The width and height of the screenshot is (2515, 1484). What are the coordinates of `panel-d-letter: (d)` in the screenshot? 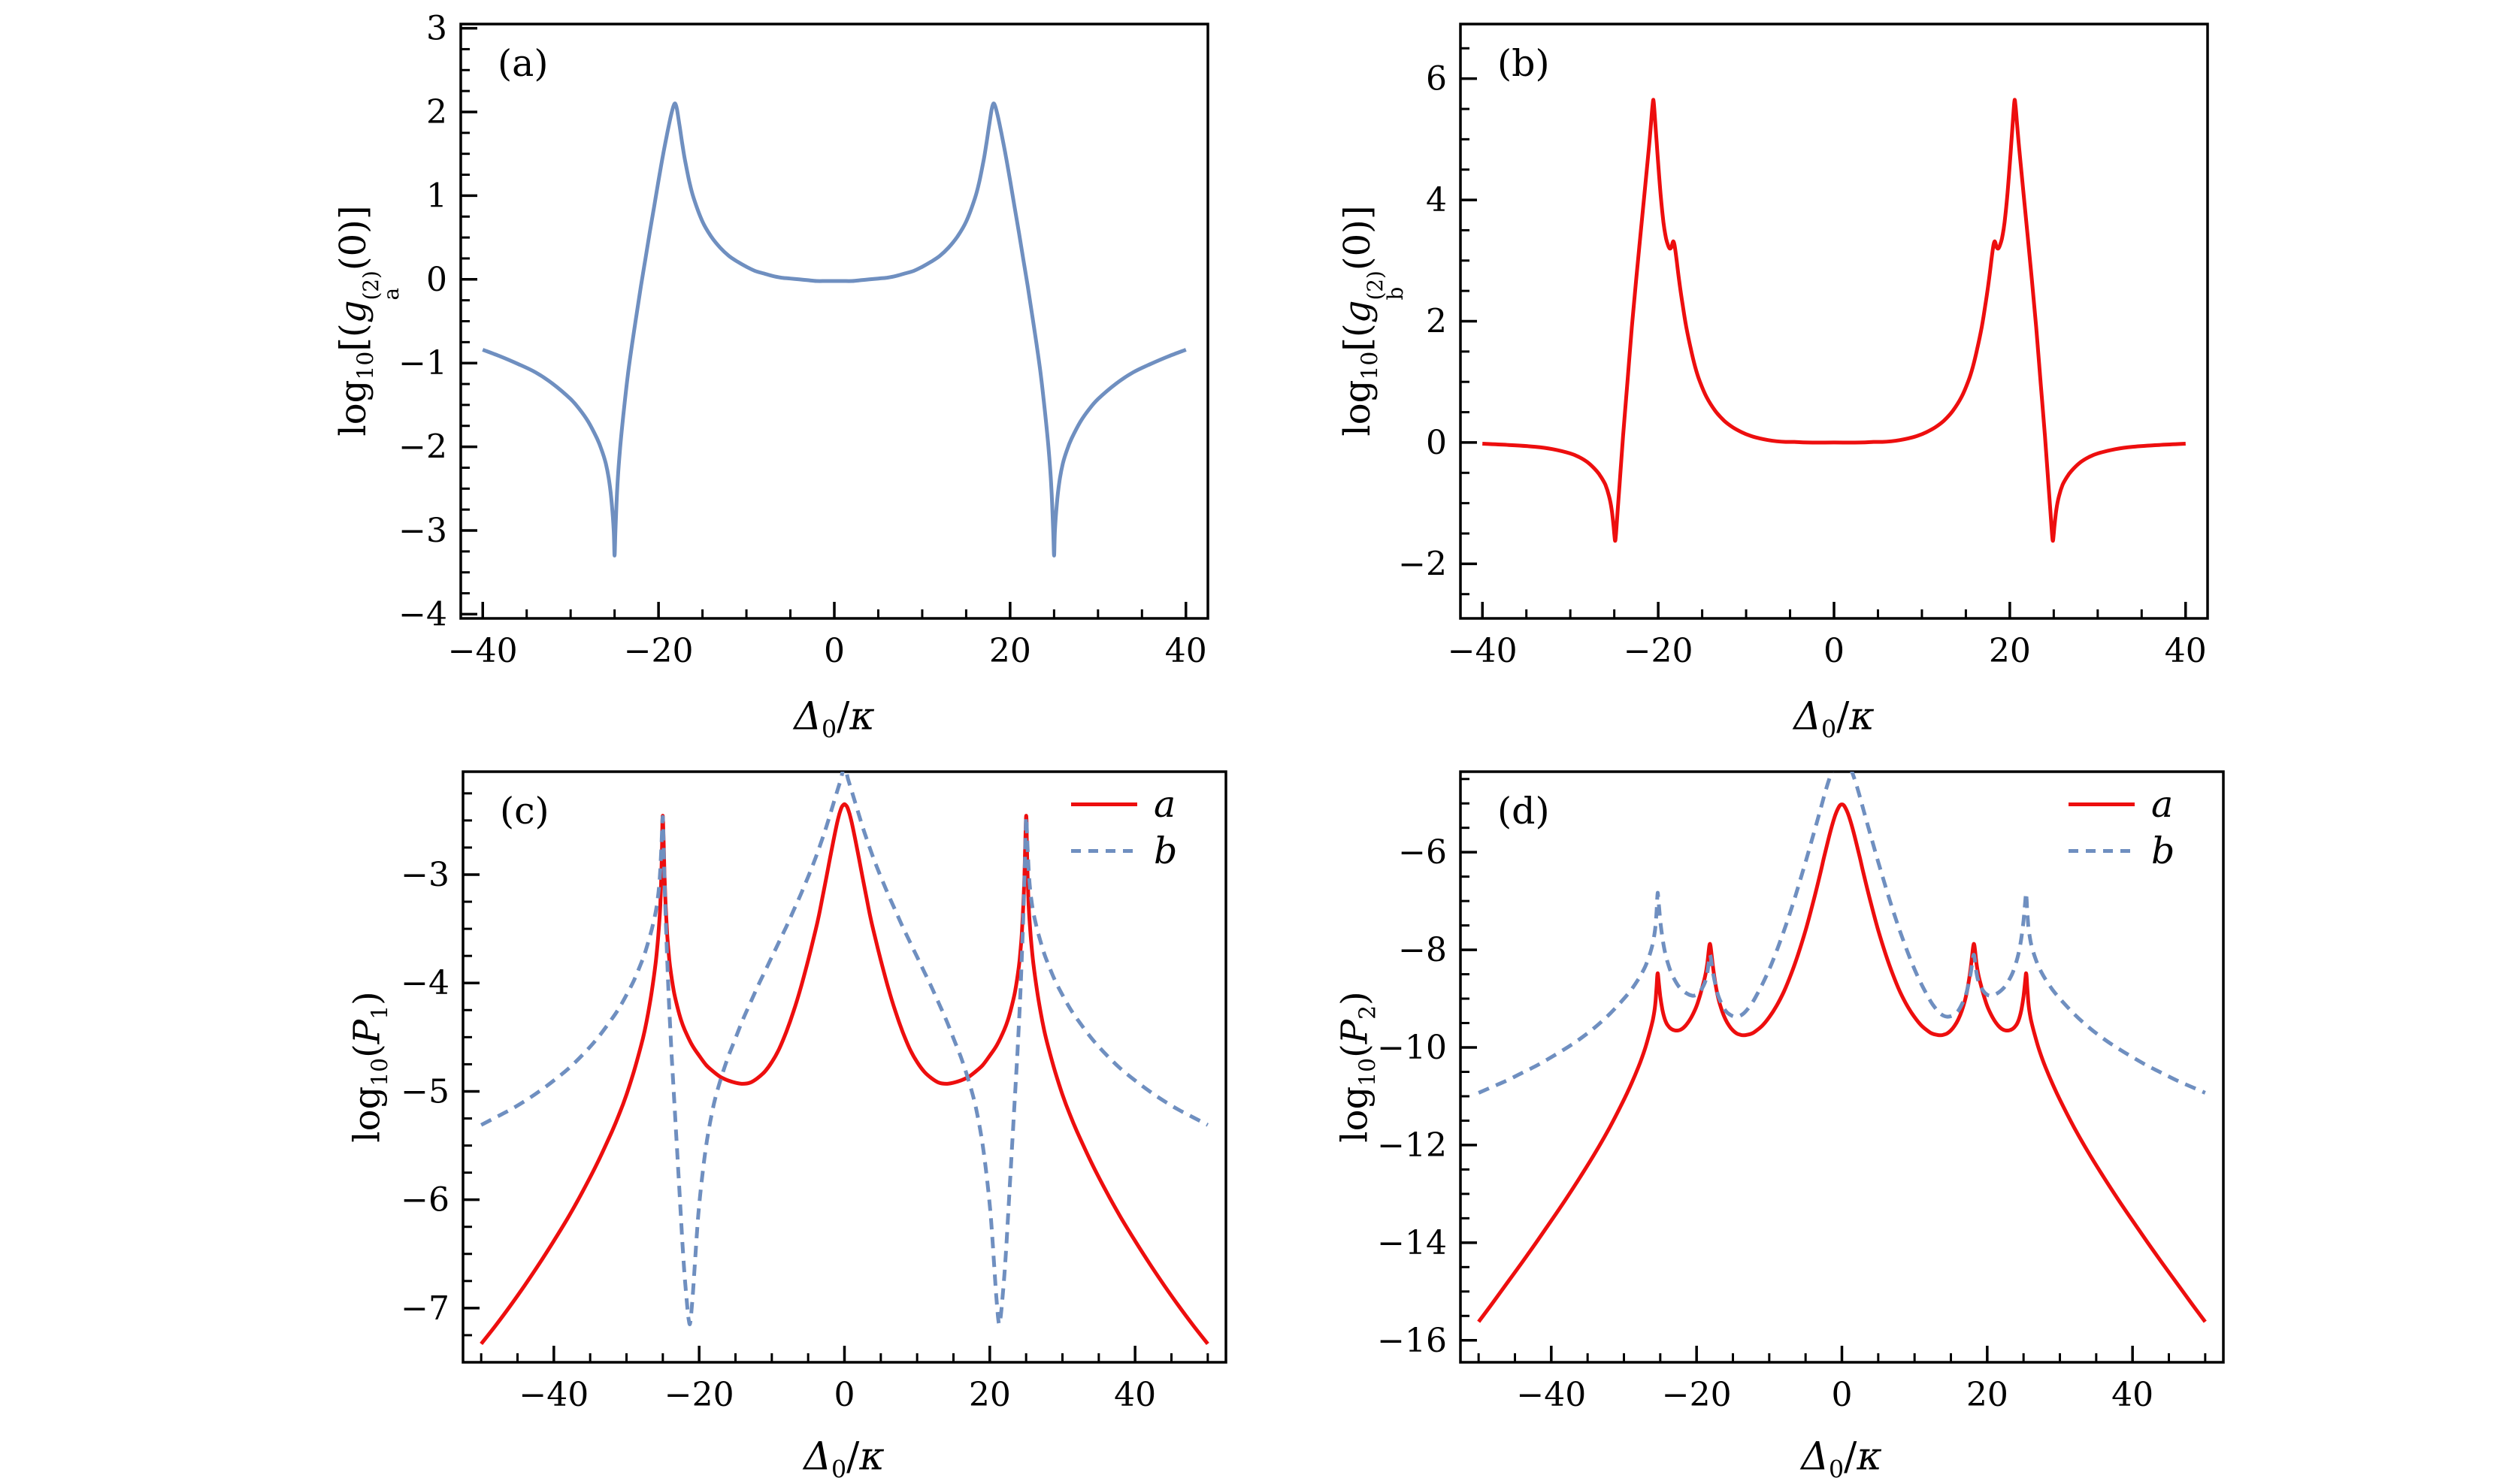 It's located at (1523, 812).